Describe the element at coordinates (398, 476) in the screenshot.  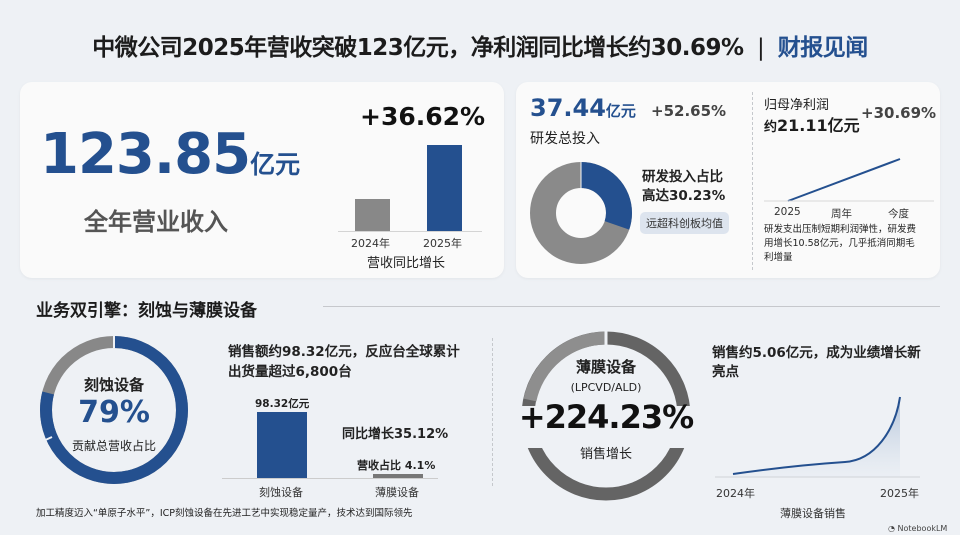
I see `film-bar` at that location.